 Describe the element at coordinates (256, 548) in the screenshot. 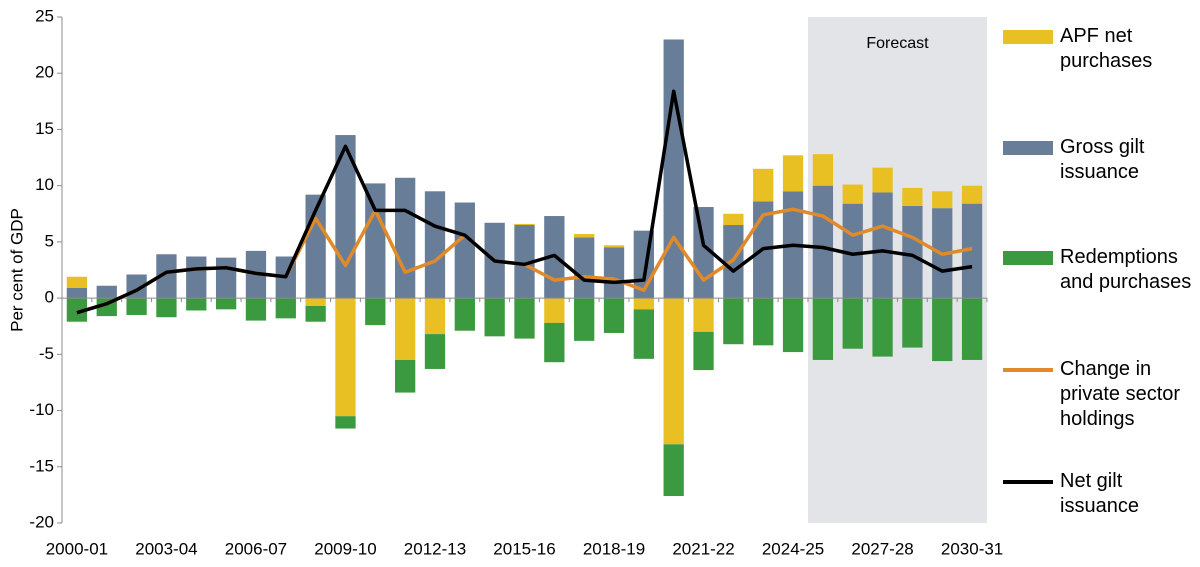

I see `x-tick-label: 2006-07` at that location.